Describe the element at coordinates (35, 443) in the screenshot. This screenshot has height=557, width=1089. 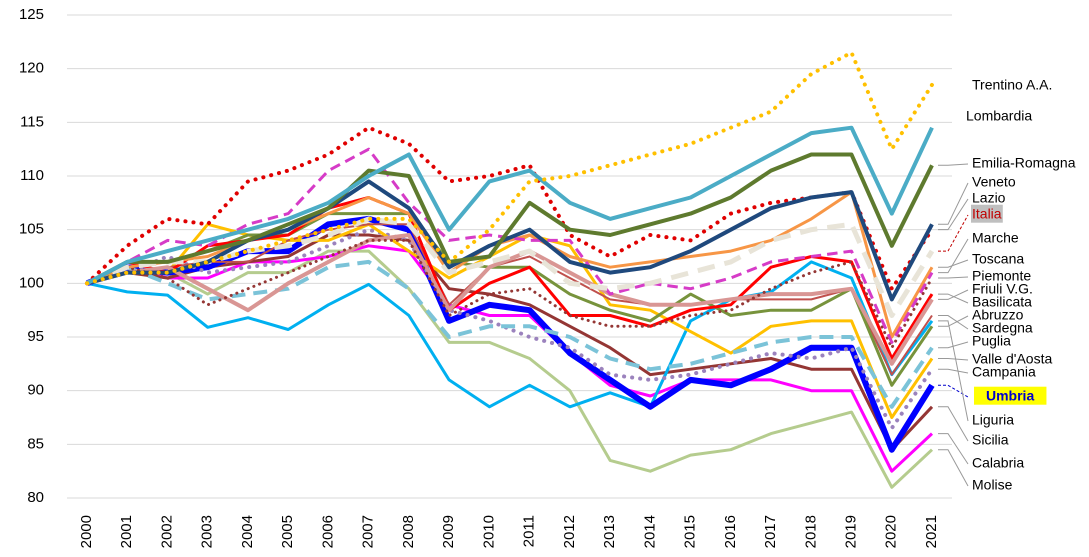
I see `y-tick-label: 85` at that location.